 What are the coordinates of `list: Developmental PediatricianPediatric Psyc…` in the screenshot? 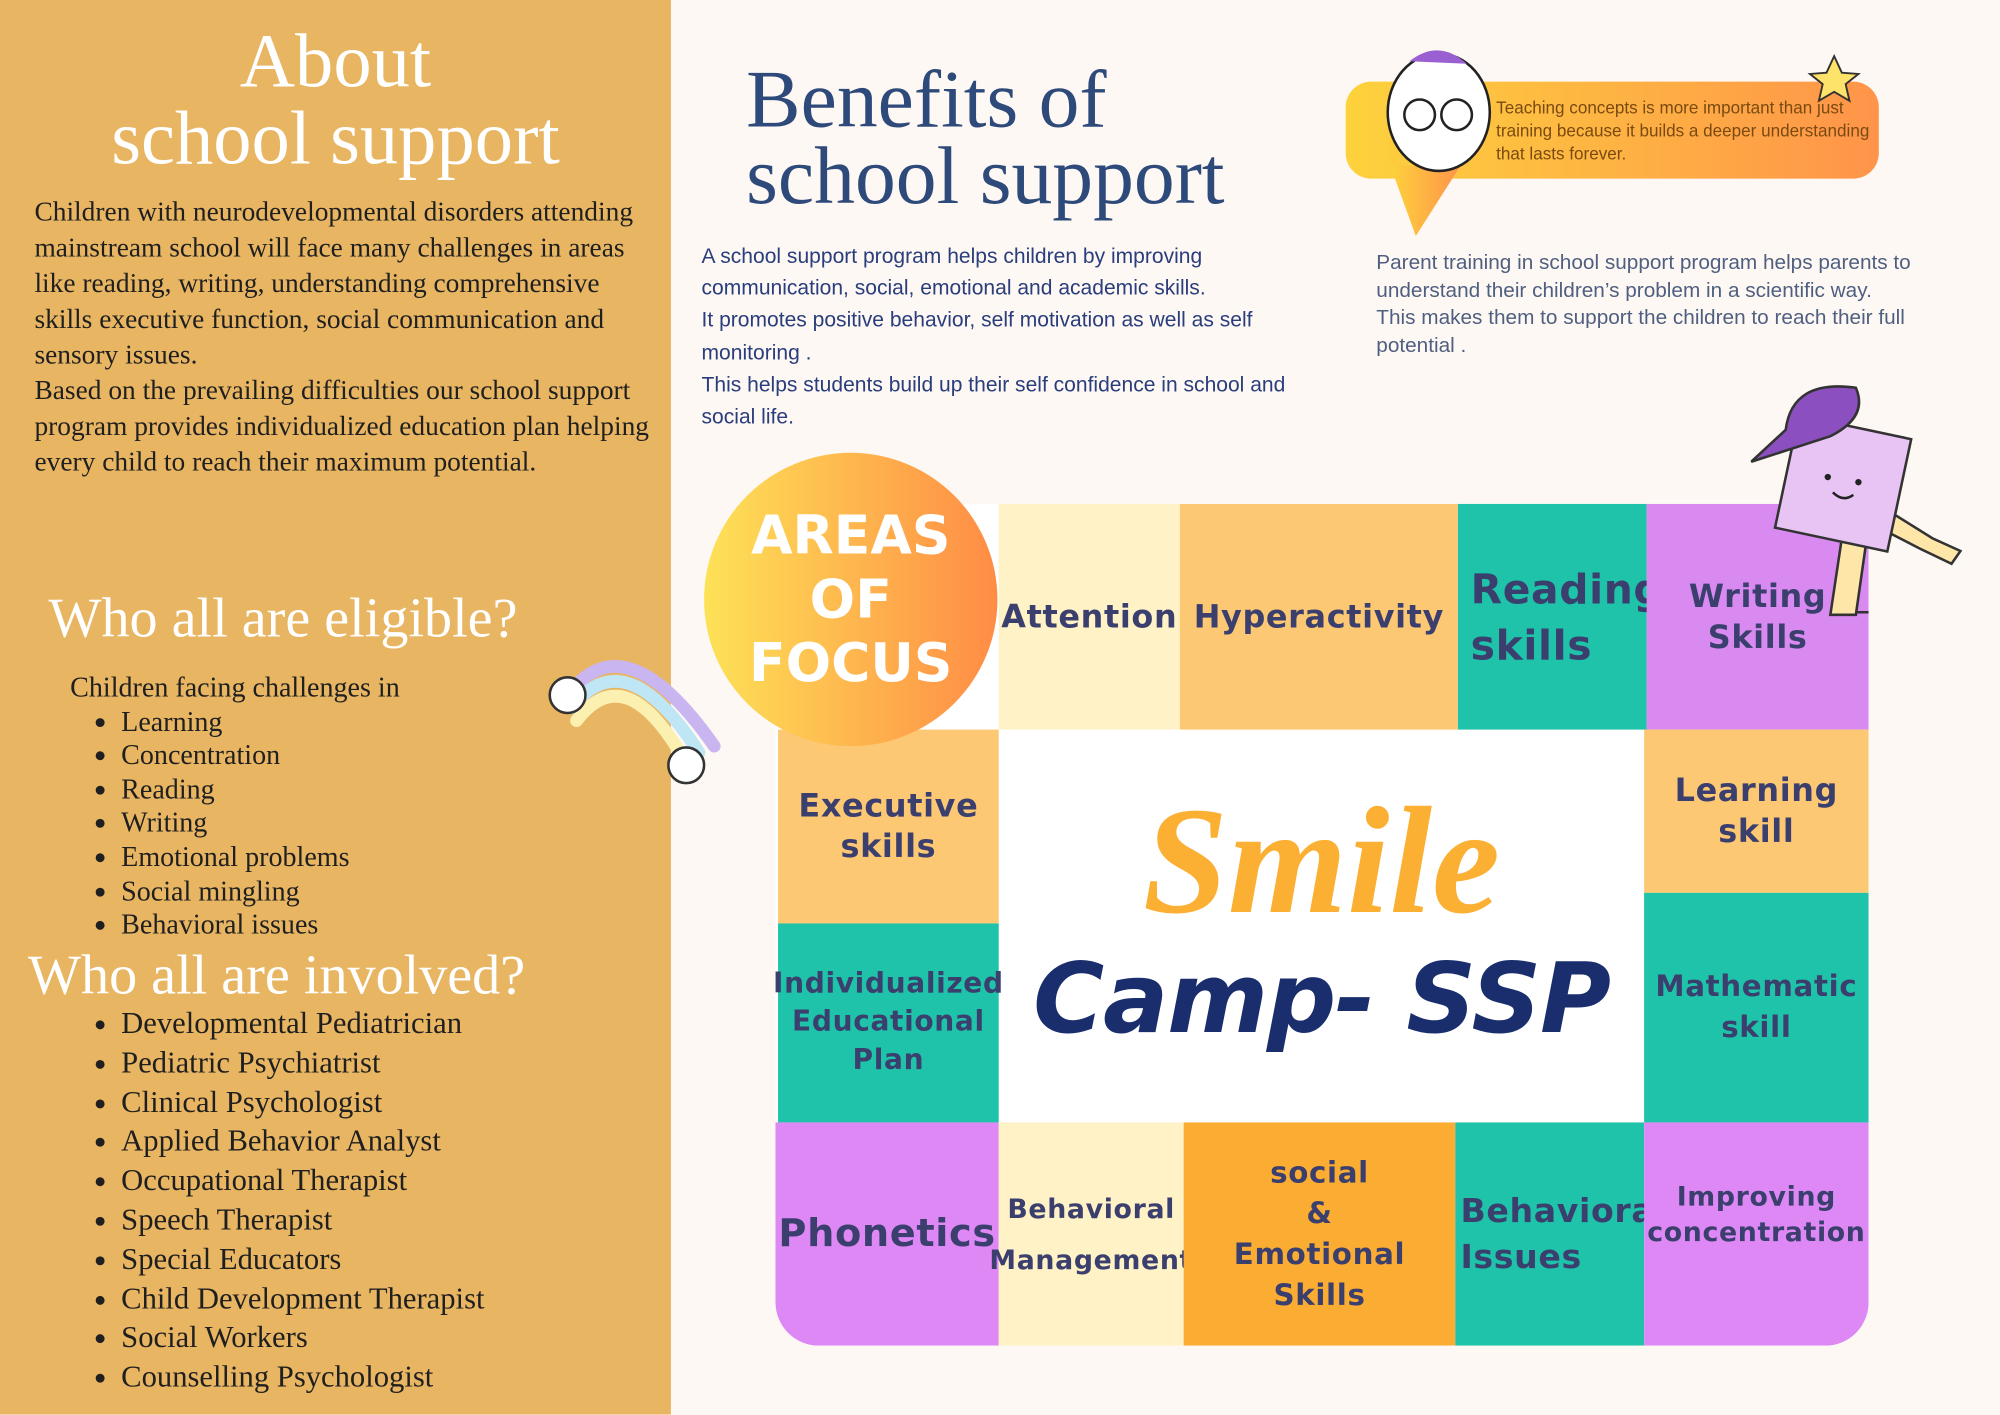 It's located at (290, 1201).